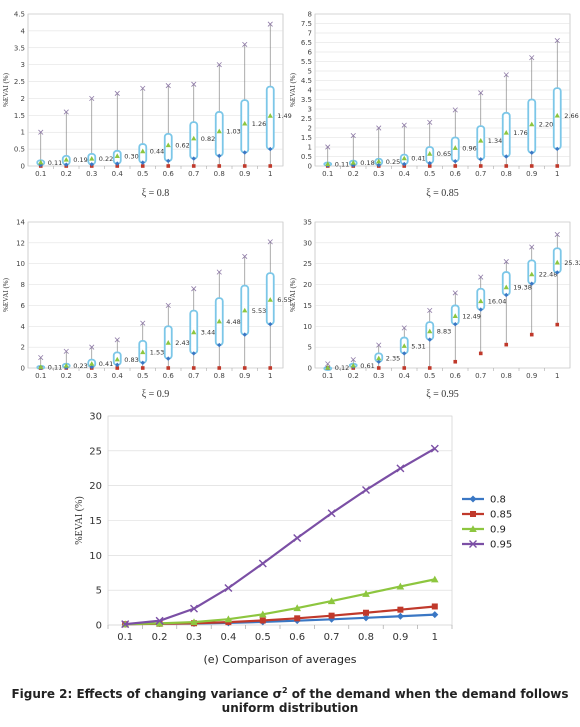 Image resolution: width=580 pixels, height=727 pixels. Describe the element at coordinates (310, 167) in the screenshot. I see `y-tick-label: 0` at that location.